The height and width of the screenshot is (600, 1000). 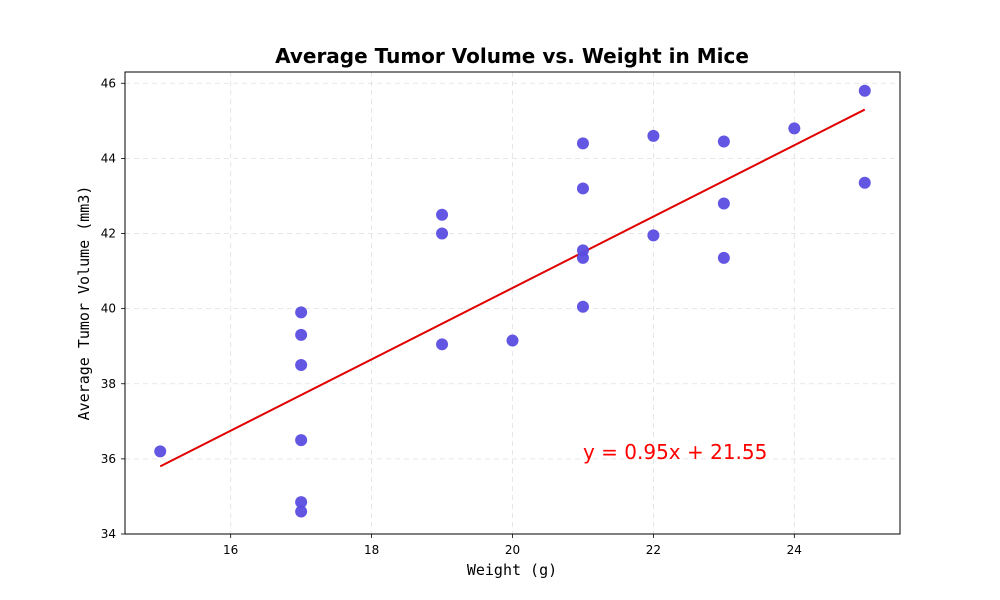 What do you see at coordinates (108, 158) in the screenshot?
I see `y-tick-label: 44` at bounding box center [108, 158].